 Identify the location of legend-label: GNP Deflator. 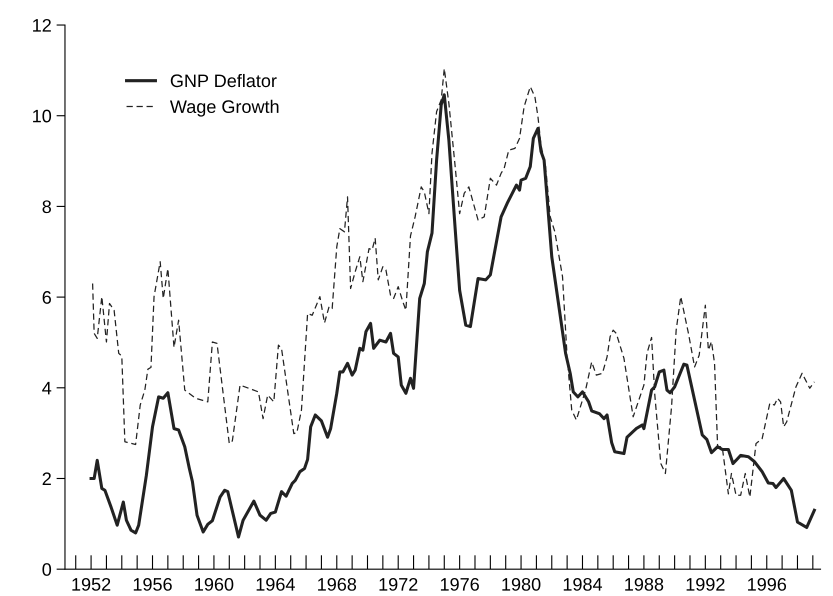
(223, 81).